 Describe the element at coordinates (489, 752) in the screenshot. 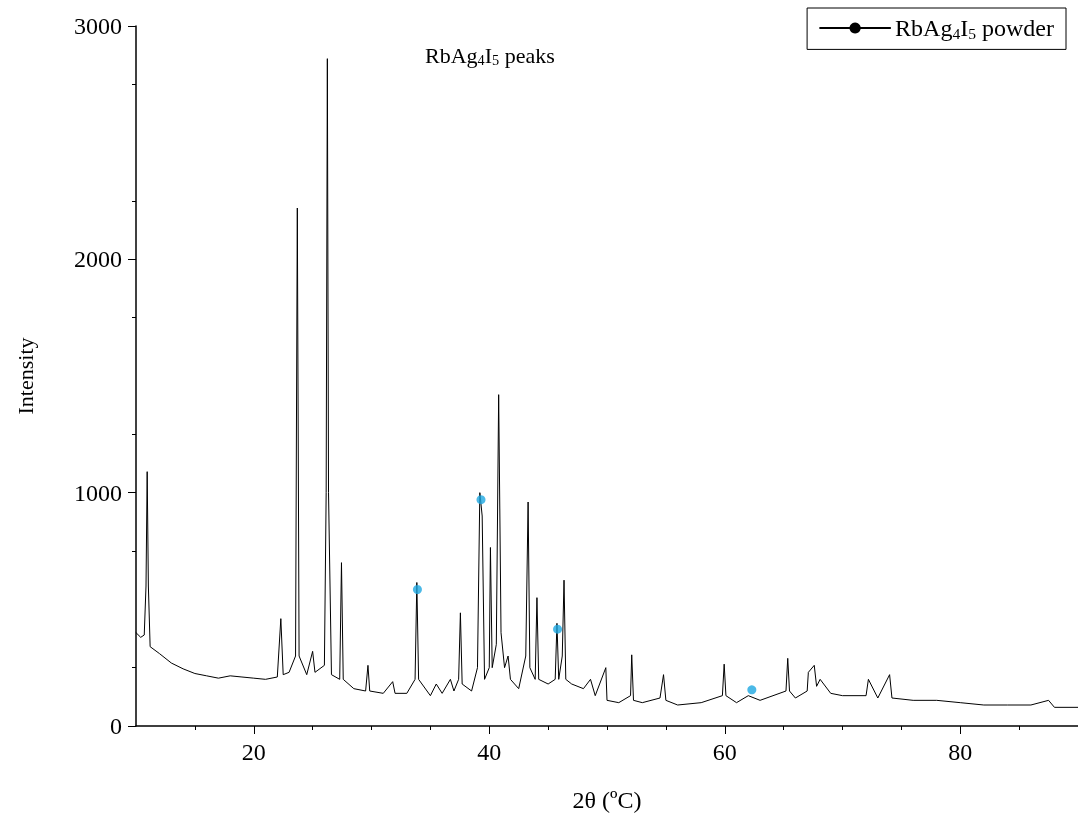

I see `x-tick-label: 40` at that location.